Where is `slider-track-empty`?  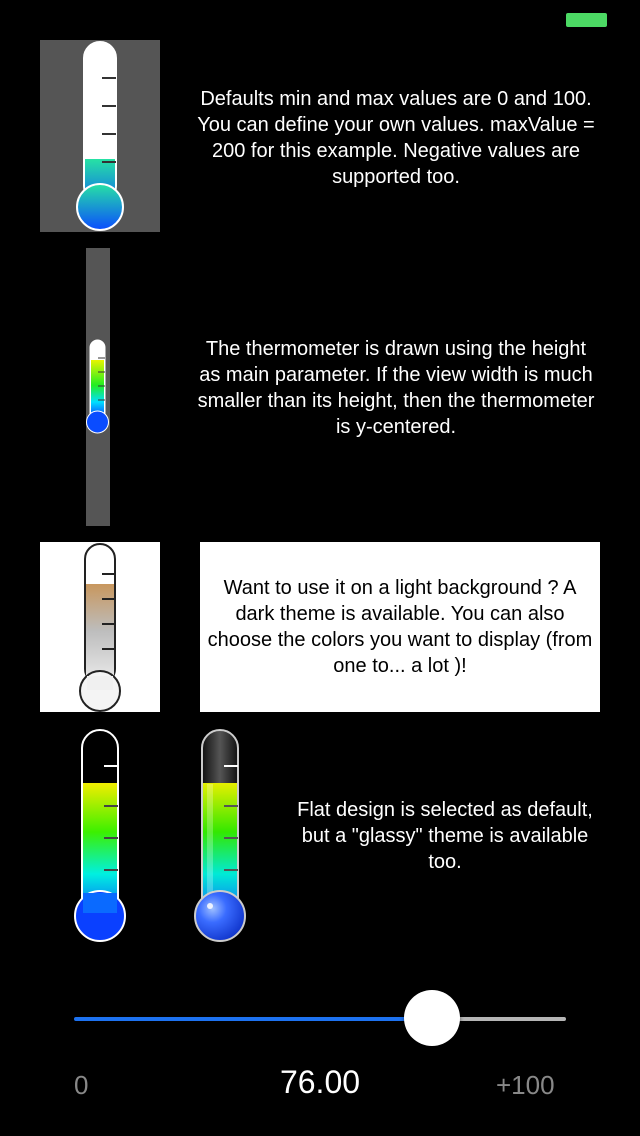
slider-track-empty is located at coordinates (498, 1019).